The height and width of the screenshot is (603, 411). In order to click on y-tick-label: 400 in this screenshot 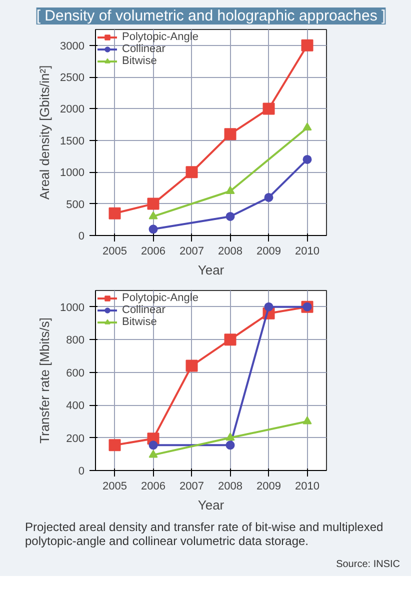, I will do `click(75, 406)`.